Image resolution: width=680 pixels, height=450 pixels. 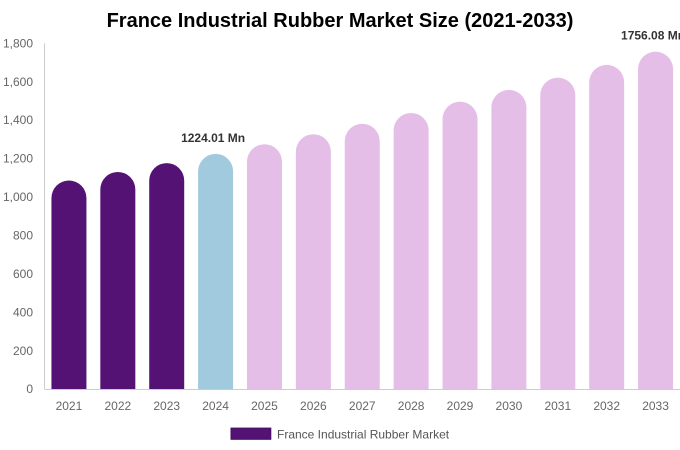 I want to click on svg-text: 2024, so click(x=215, y=406).